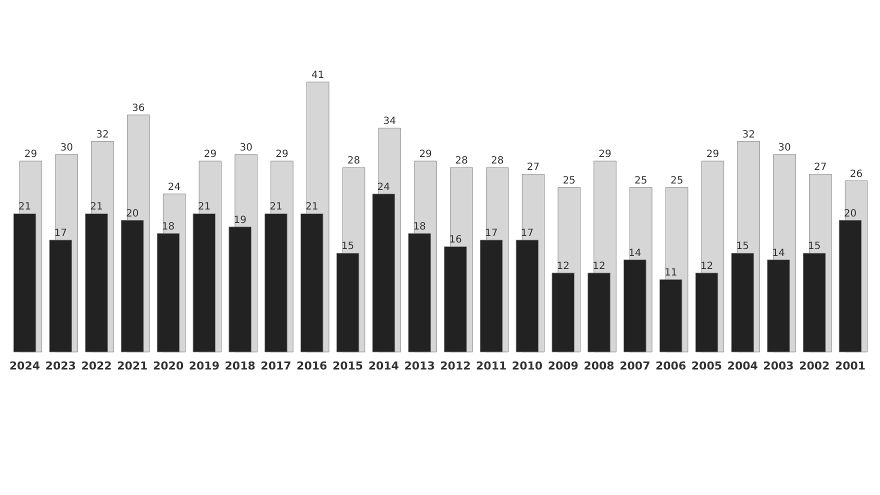 The width and height of the screenshot is (880, 495). What do you see at coordinates (563, 366) in the screenshot?
I see `x-tick-label: 2009` at bounding box center [563, 366].